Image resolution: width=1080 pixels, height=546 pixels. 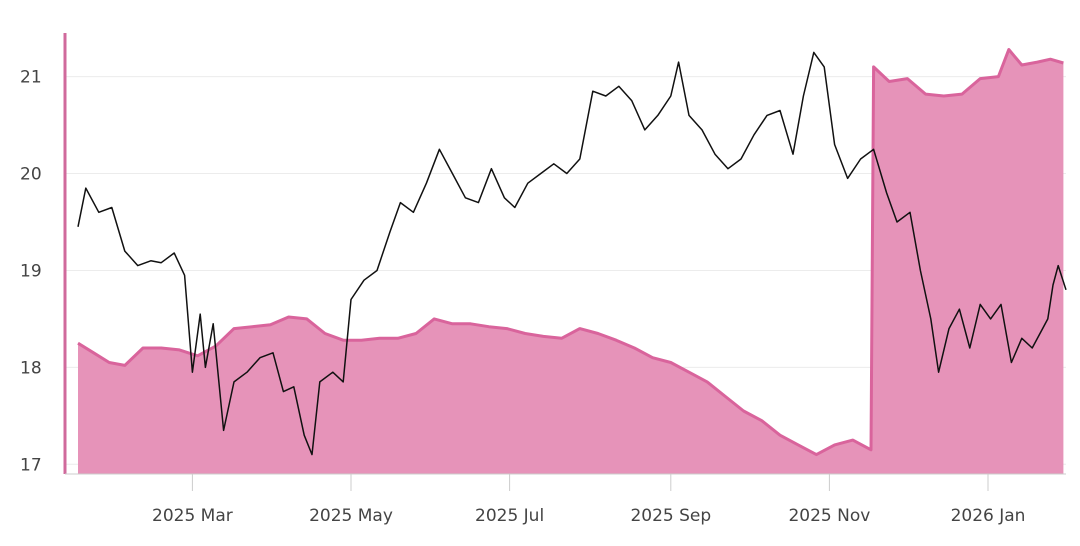 I want to click on x-tick-label-5: 2026 Jan, so click(x=988, y=516).